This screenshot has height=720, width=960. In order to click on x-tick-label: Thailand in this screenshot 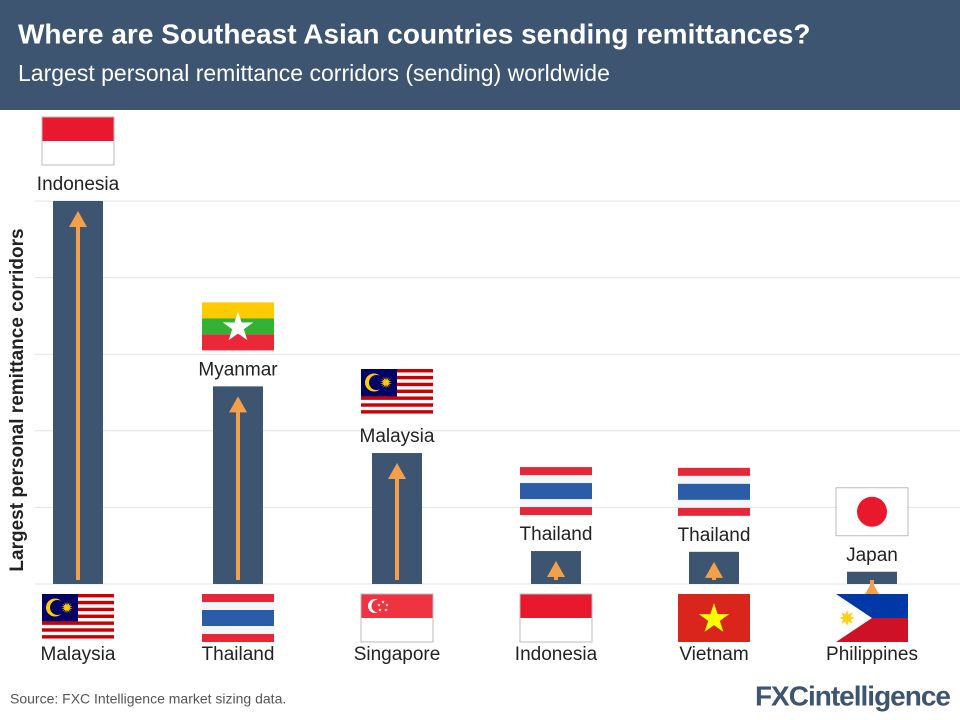, I will do `click(238, 654)`.